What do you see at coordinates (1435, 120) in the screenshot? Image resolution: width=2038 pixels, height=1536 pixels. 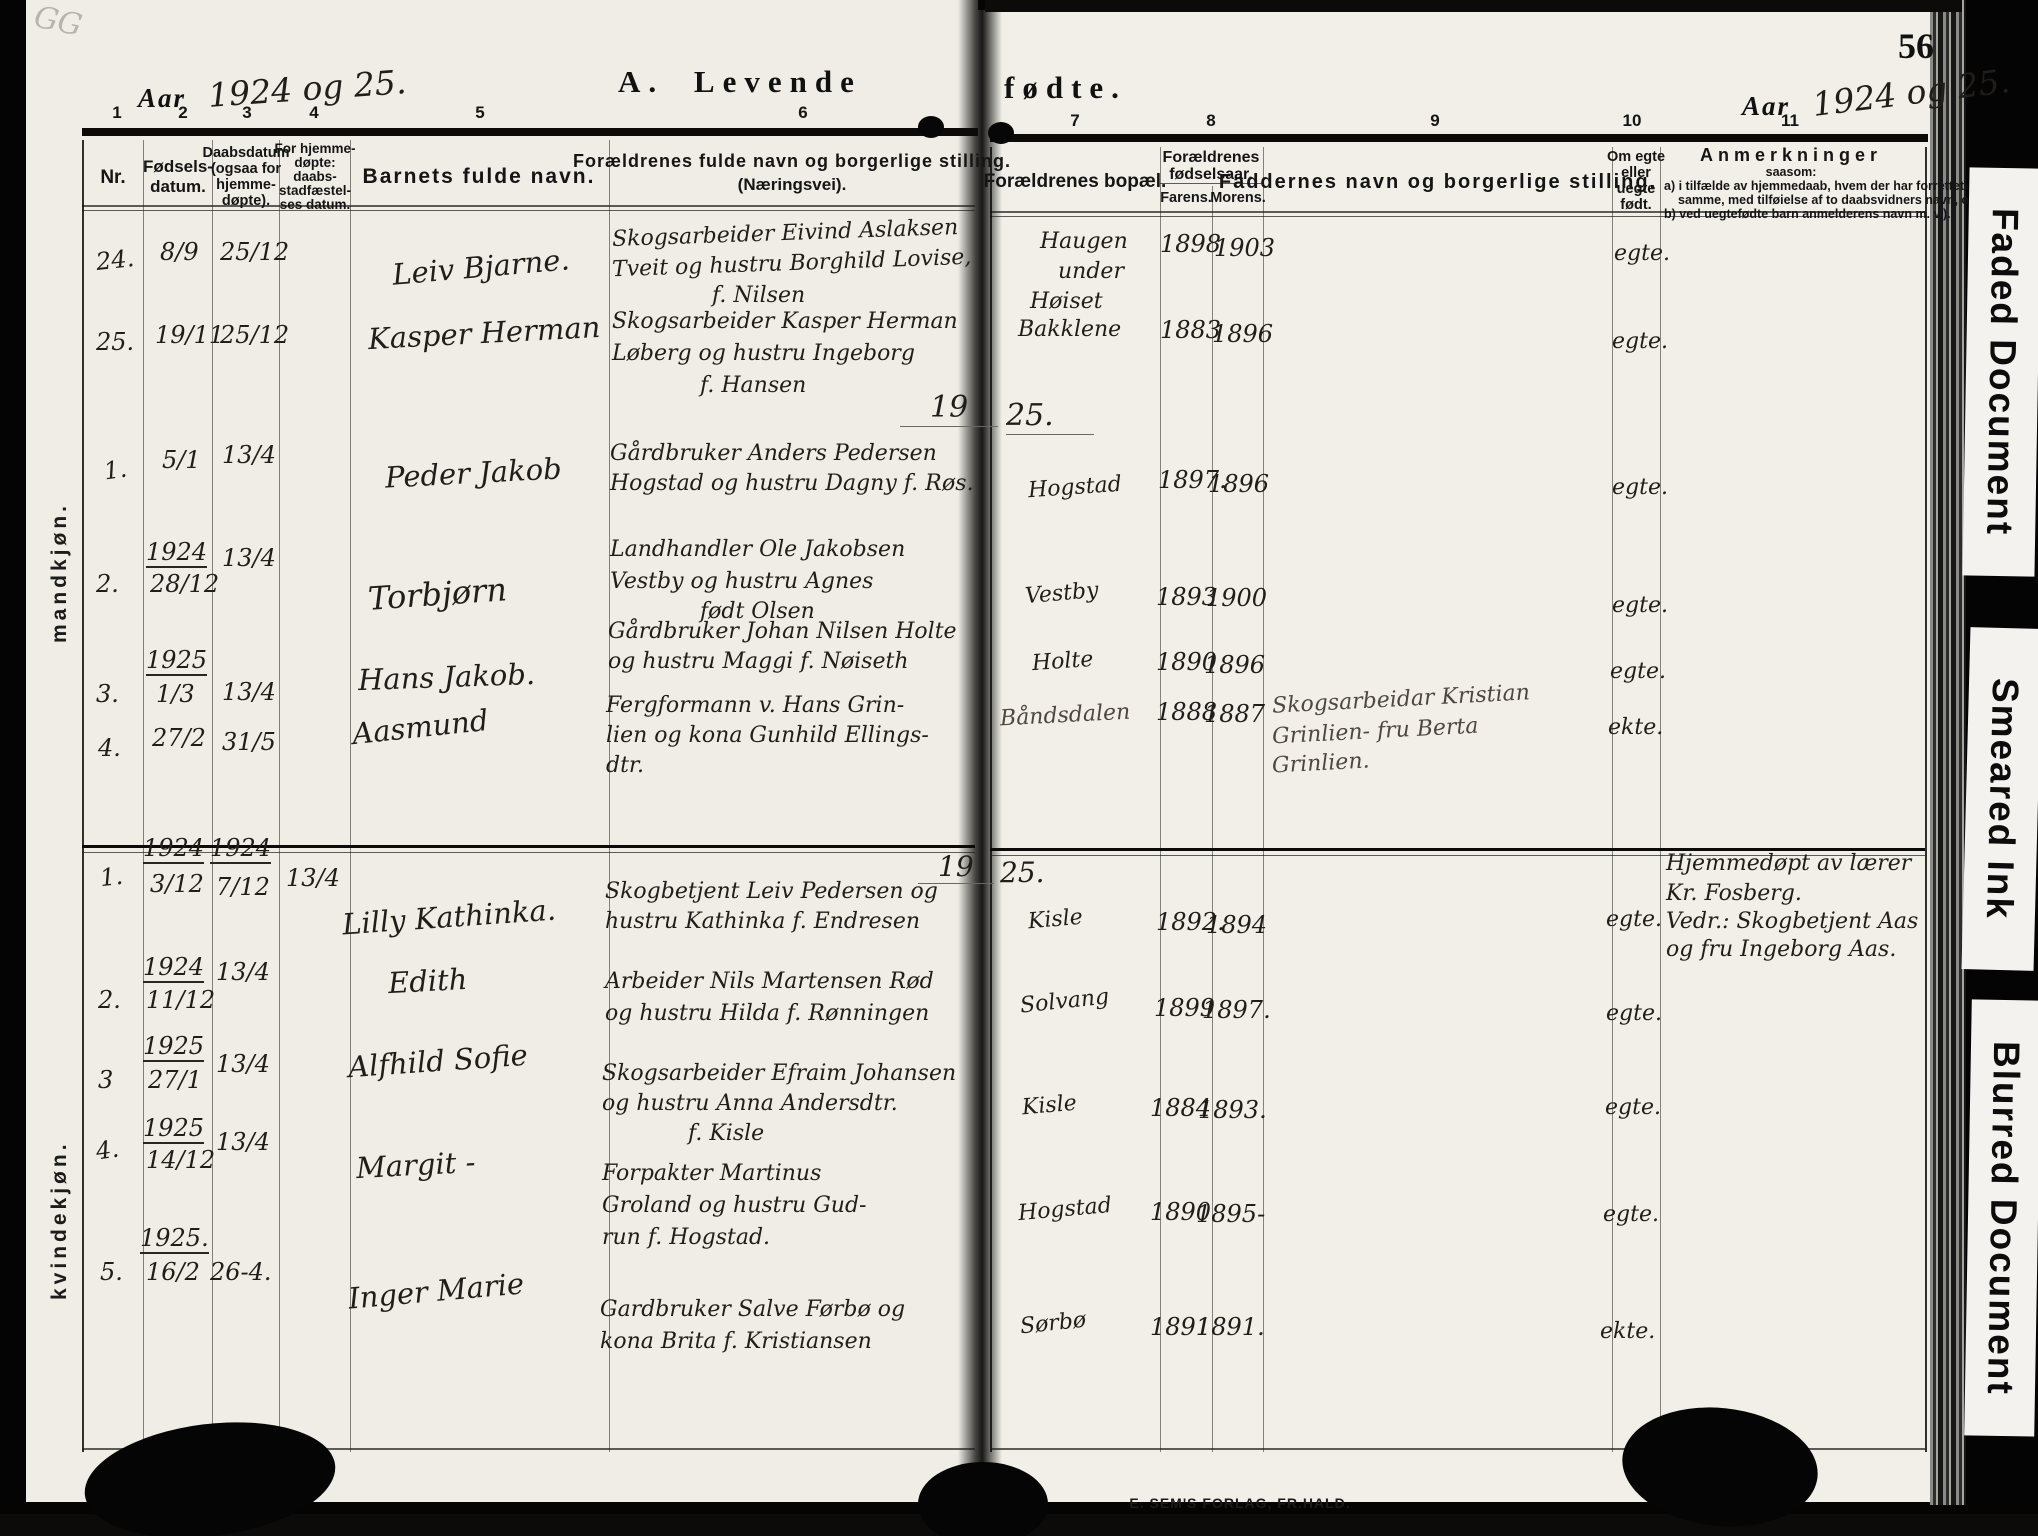 I see `column-number-9: 9` at bounding box center [1435, 120].